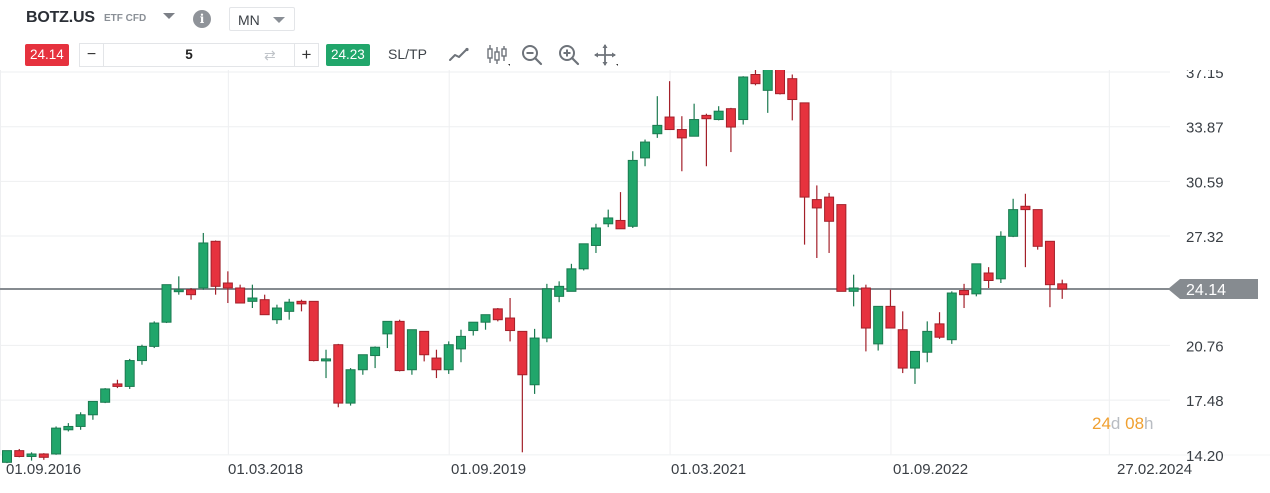 The height and width of the screenshot is (493, 1270). What do you see at coordinates (189, 55) in the screenshot?
I see `quantity-input` at bounding box center [189, 55].